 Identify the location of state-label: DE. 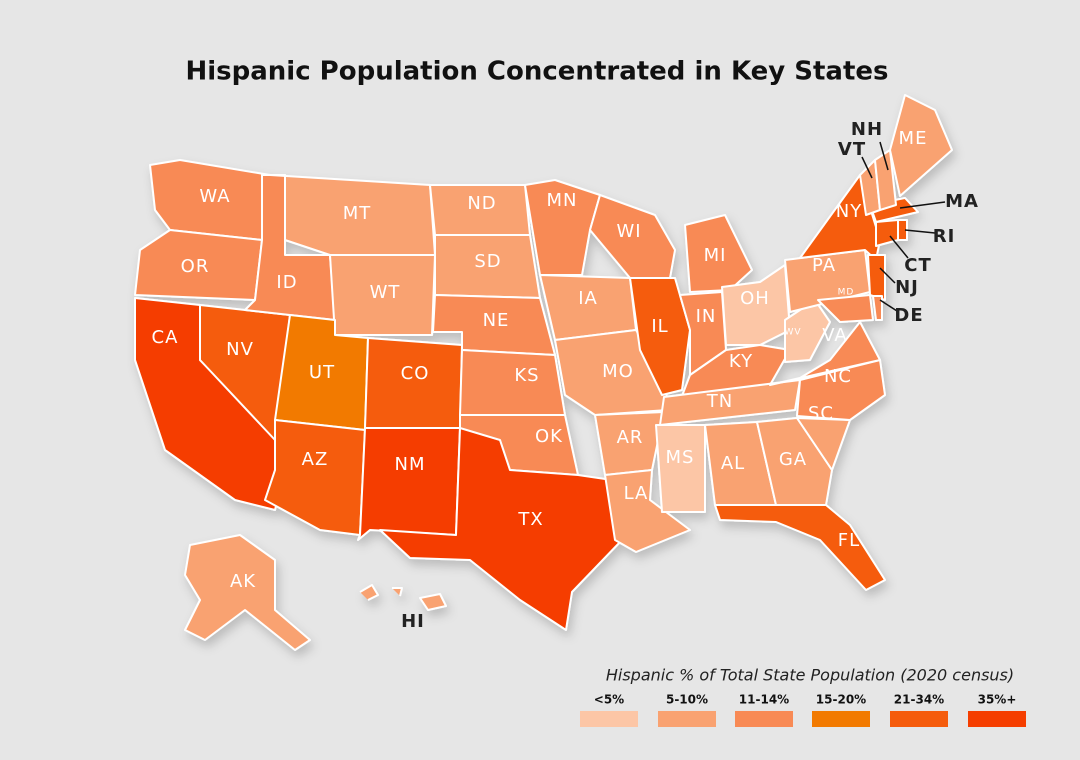
(908, 315).